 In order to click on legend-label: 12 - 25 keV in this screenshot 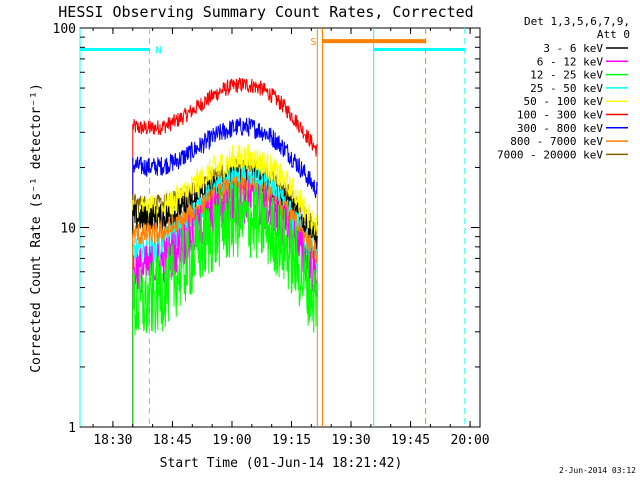, I will do `click(566, 75)`.